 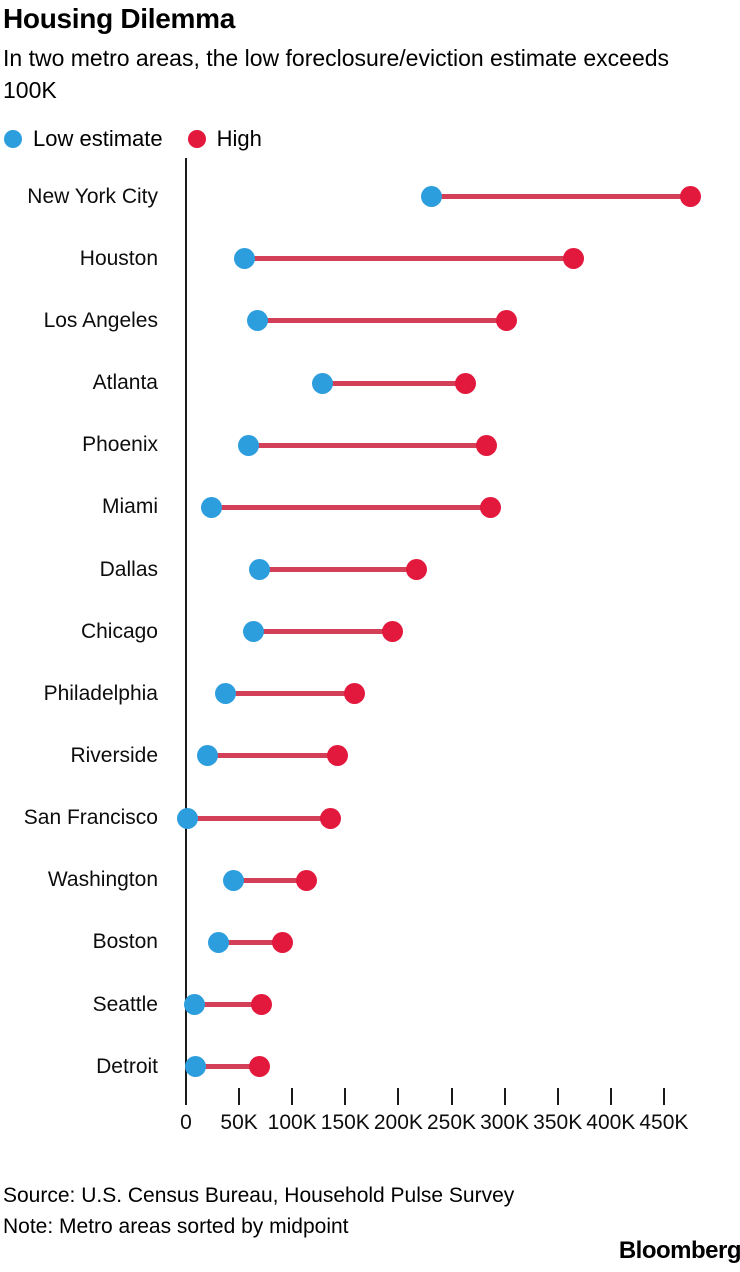 What do you see at coordinates (120, 445) in the screenshot?
I see `metro-label: Phoenix` at bounding box center [120, 445].